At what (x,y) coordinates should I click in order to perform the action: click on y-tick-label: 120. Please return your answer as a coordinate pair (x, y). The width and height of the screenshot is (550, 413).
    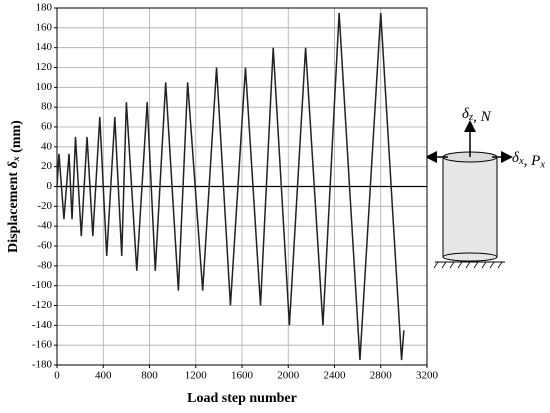
    Looking at the image, I should click on (44, 67).